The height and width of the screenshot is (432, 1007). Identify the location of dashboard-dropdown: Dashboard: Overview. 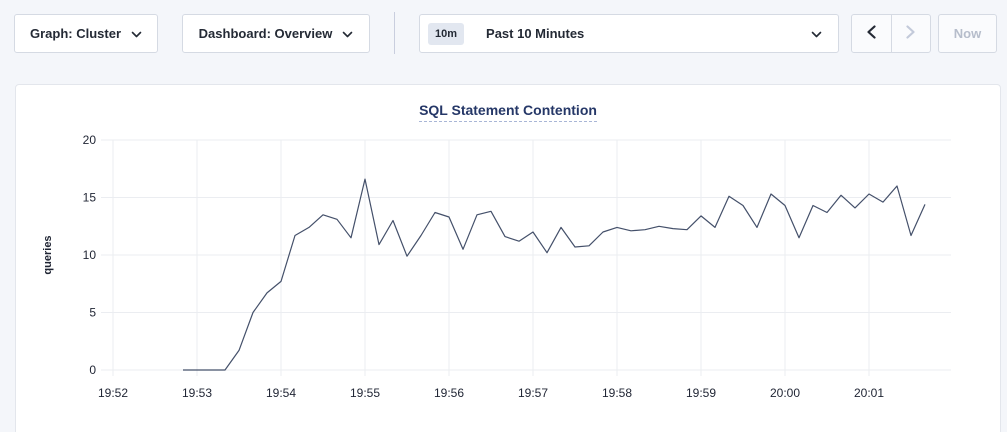
(276, 33).